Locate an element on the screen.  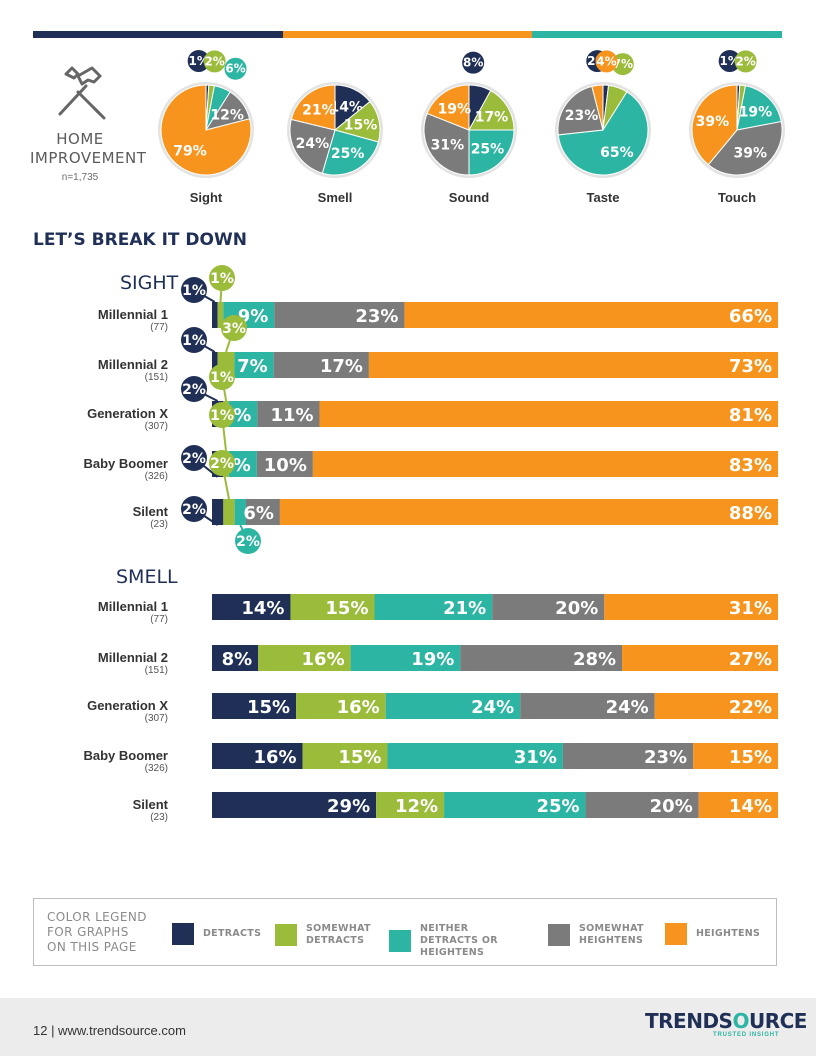
top-bar-navy is located at coordinates (158, 34).